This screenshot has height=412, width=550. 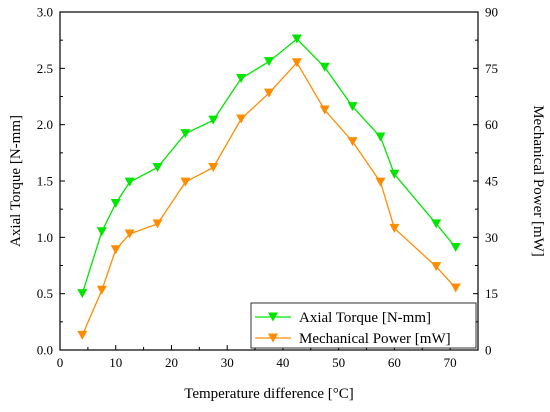 What do you see at coordinates (365, 318) in the screenshot?
I see `legend-label-torque: Axial Torque [N-mm]` at bounding box center [365, 318].